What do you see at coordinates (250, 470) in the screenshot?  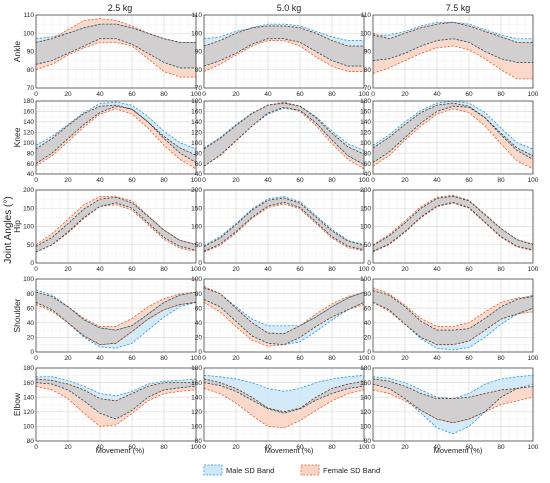 I see `legend-male-label: Male SD Band` at bounding box center [250, 470].